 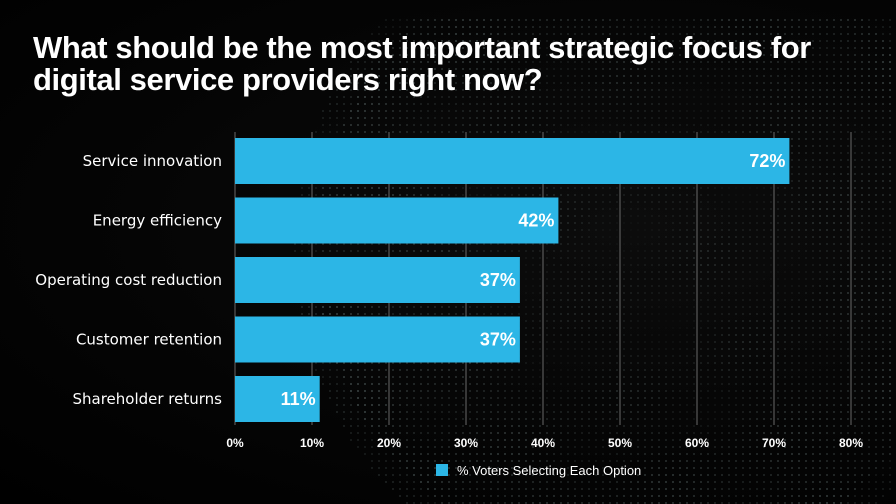 What do you see at coordinates (620, 443) in the screenshot?
I see `x-tick-label: 50%` at bounding box center [620, 443].